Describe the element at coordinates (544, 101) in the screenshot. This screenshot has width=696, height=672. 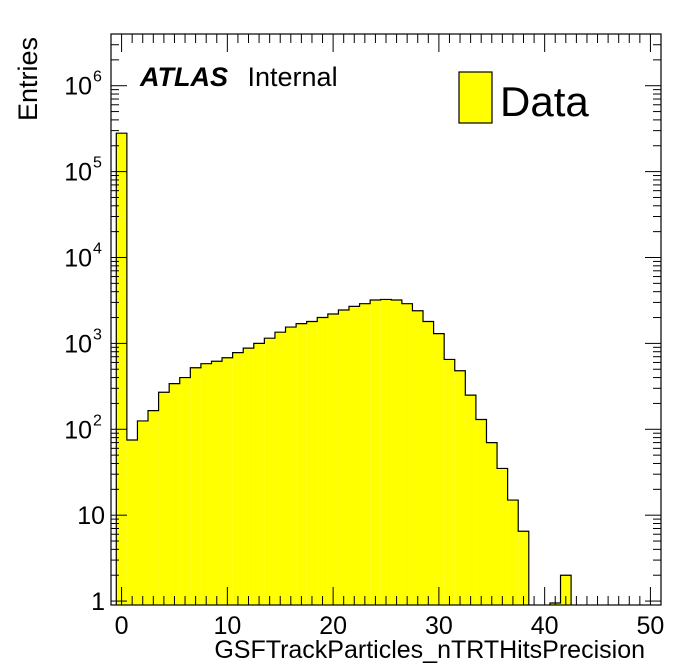
I see `legend-label-data: Data` at that location.